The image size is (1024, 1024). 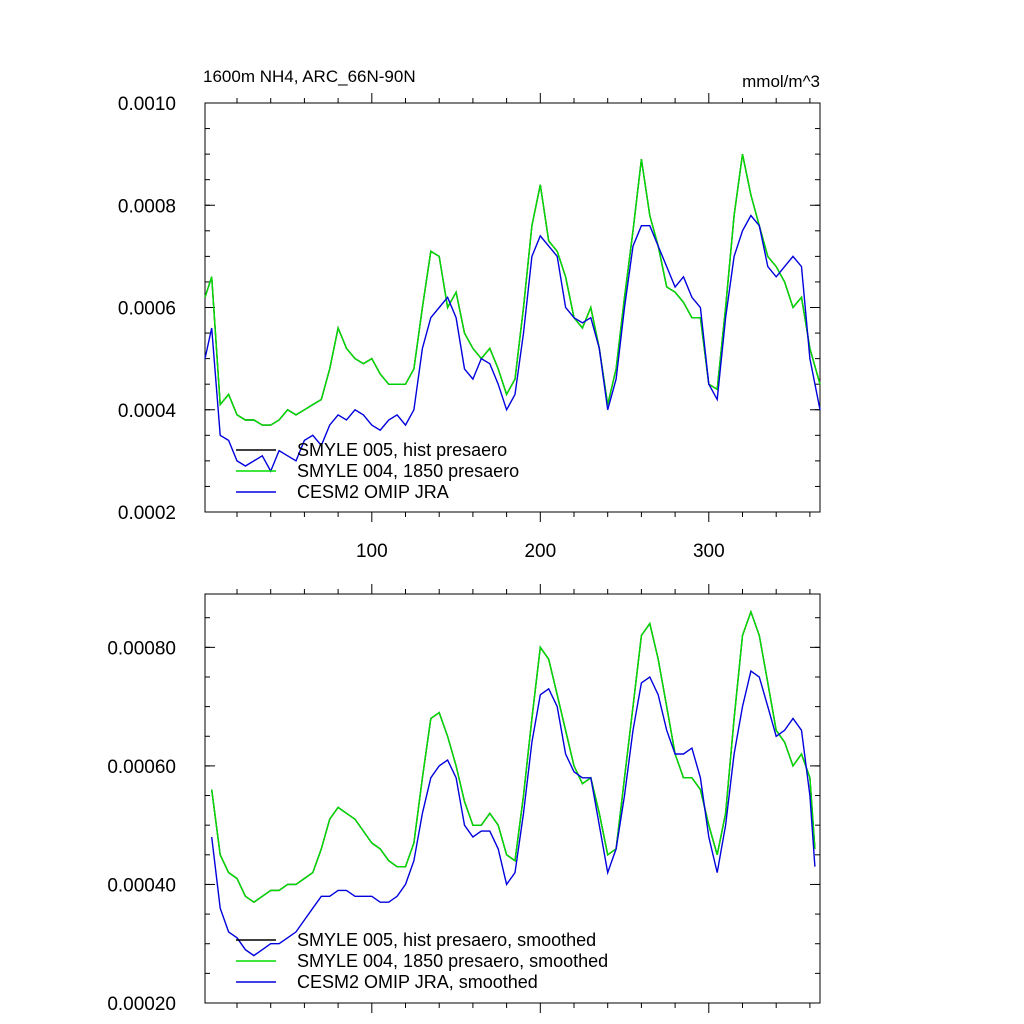 What do you see at coordinates (373, 492) in the screenshot?
I see `top-legend-label: CESM2 OMIP JRA` at bounding box center [373, 492].